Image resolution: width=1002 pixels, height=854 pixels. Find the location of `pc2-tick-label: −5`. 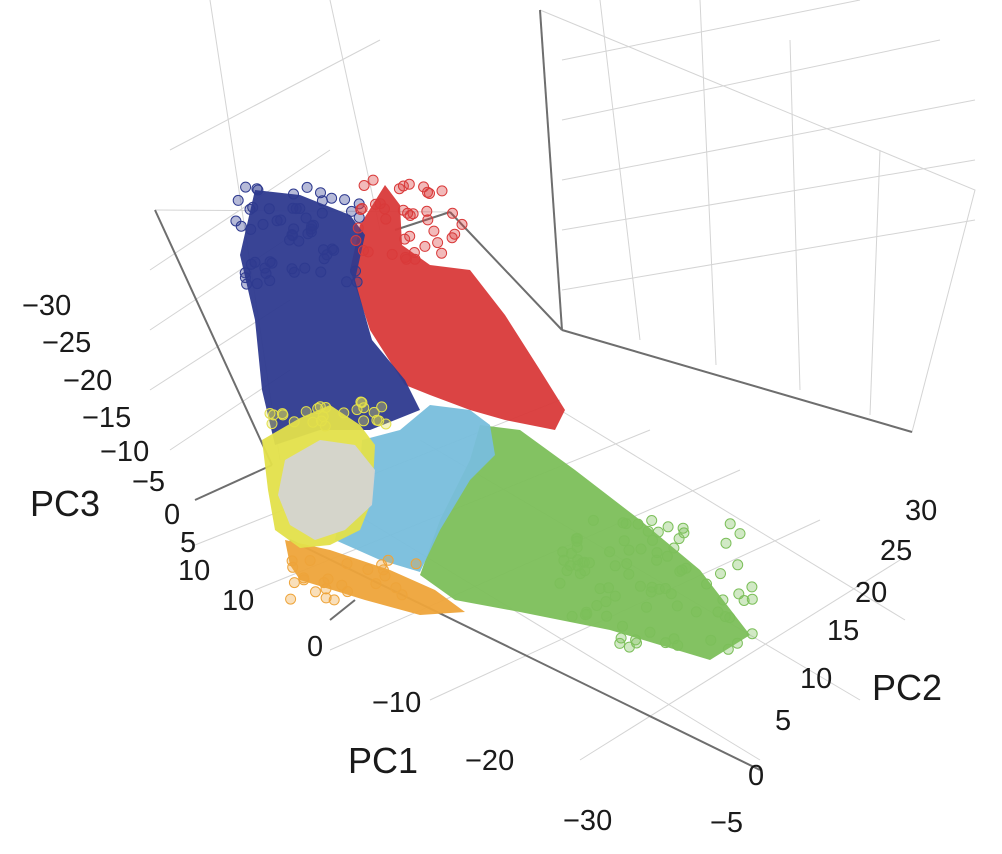

pc2-tick-label: −5 is located at coordinates (726, 823).